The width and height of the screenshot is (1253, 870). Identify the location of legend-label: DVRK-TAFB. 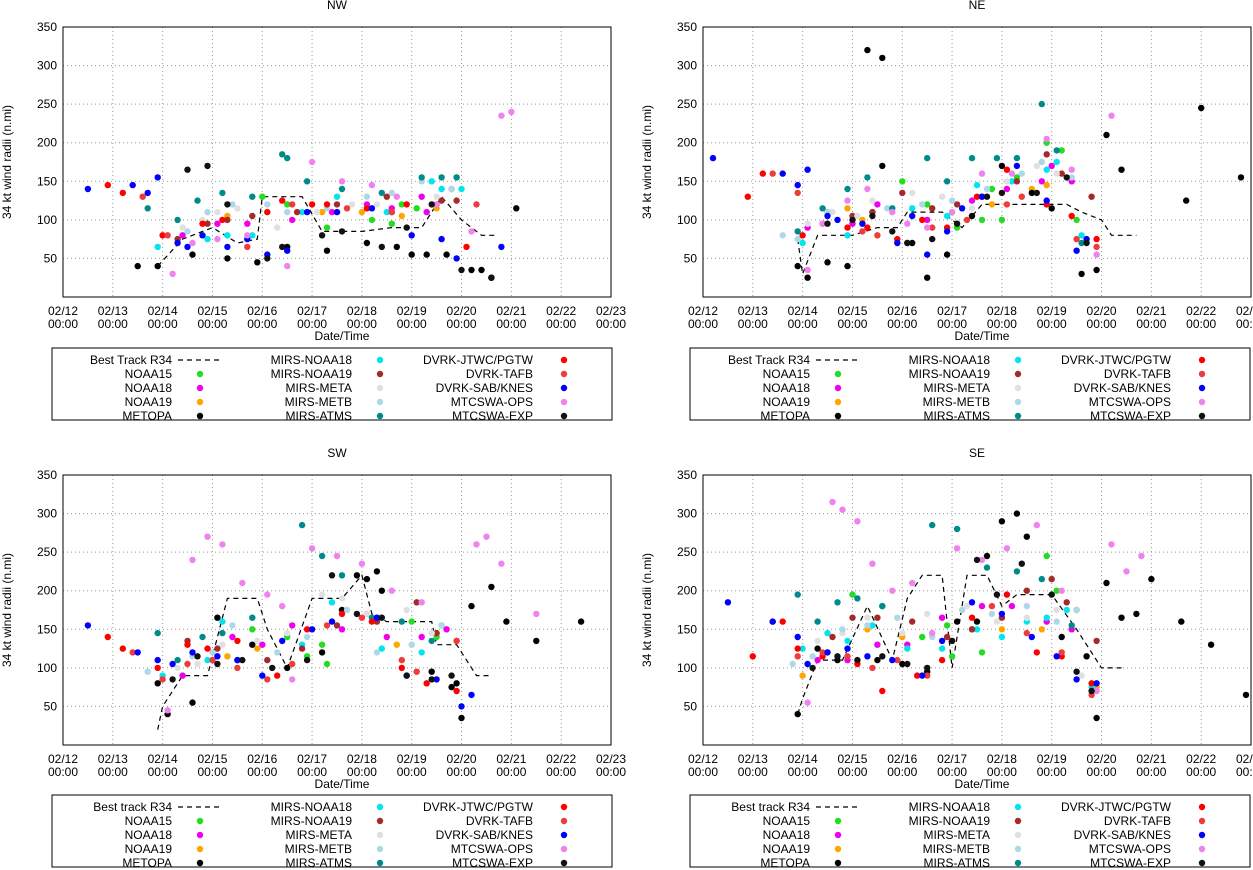
(499, 821).